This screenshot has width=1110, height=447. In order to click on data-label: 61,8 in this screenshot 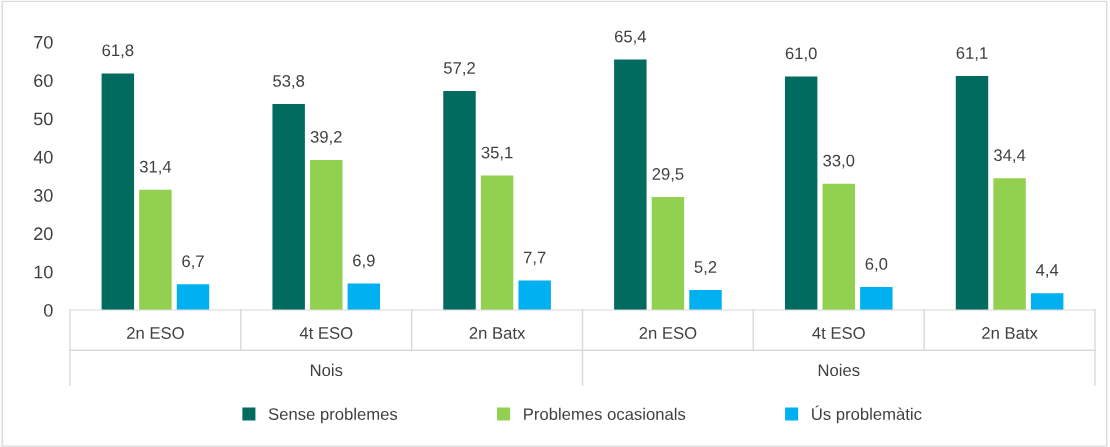, I will do `click(118, 51)`.